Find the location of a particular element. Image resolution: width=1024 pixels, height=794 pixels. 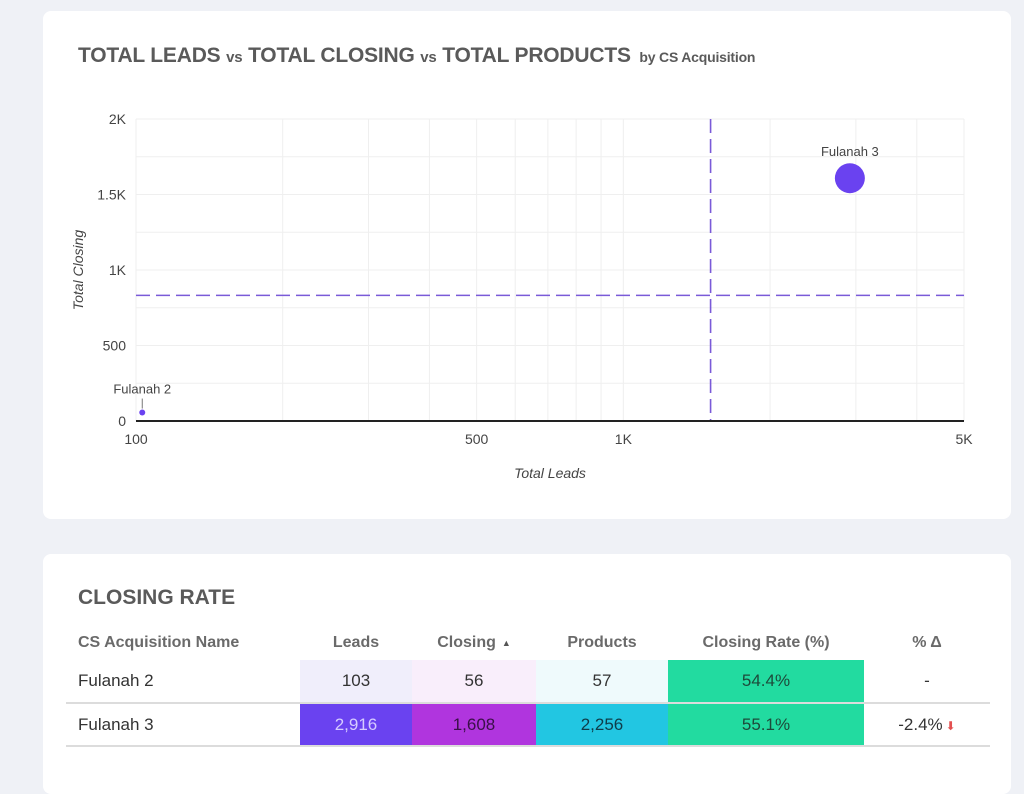

column-header-closing: Closing ▲ is located at coordinates (474, 643).